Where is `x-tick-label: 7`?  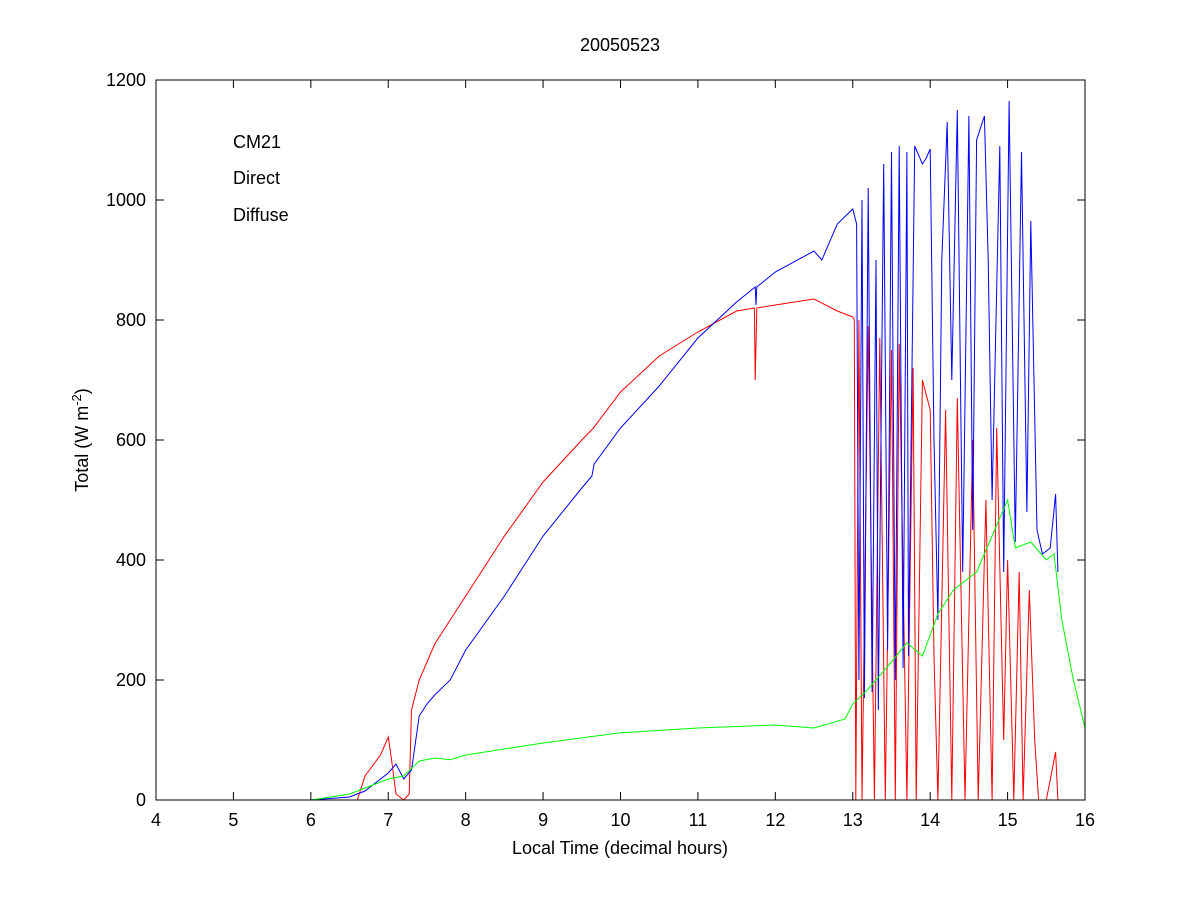 x-tick-label: 7 is located at coordinates (388, 820).